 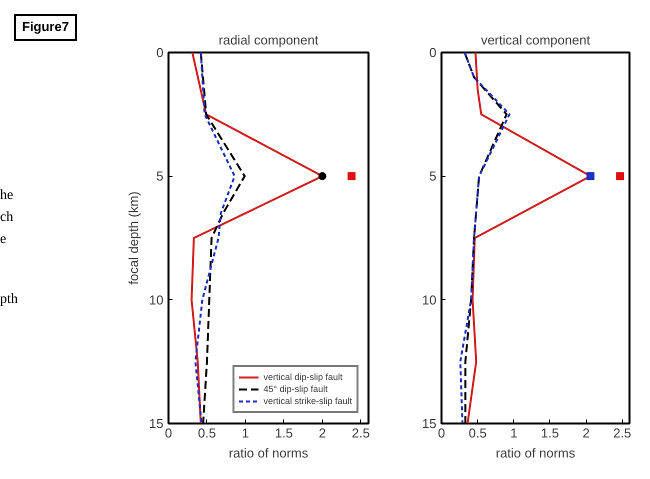 I want to click on legend-label: vertical dip-slip fault, so click(x=302, y=377).